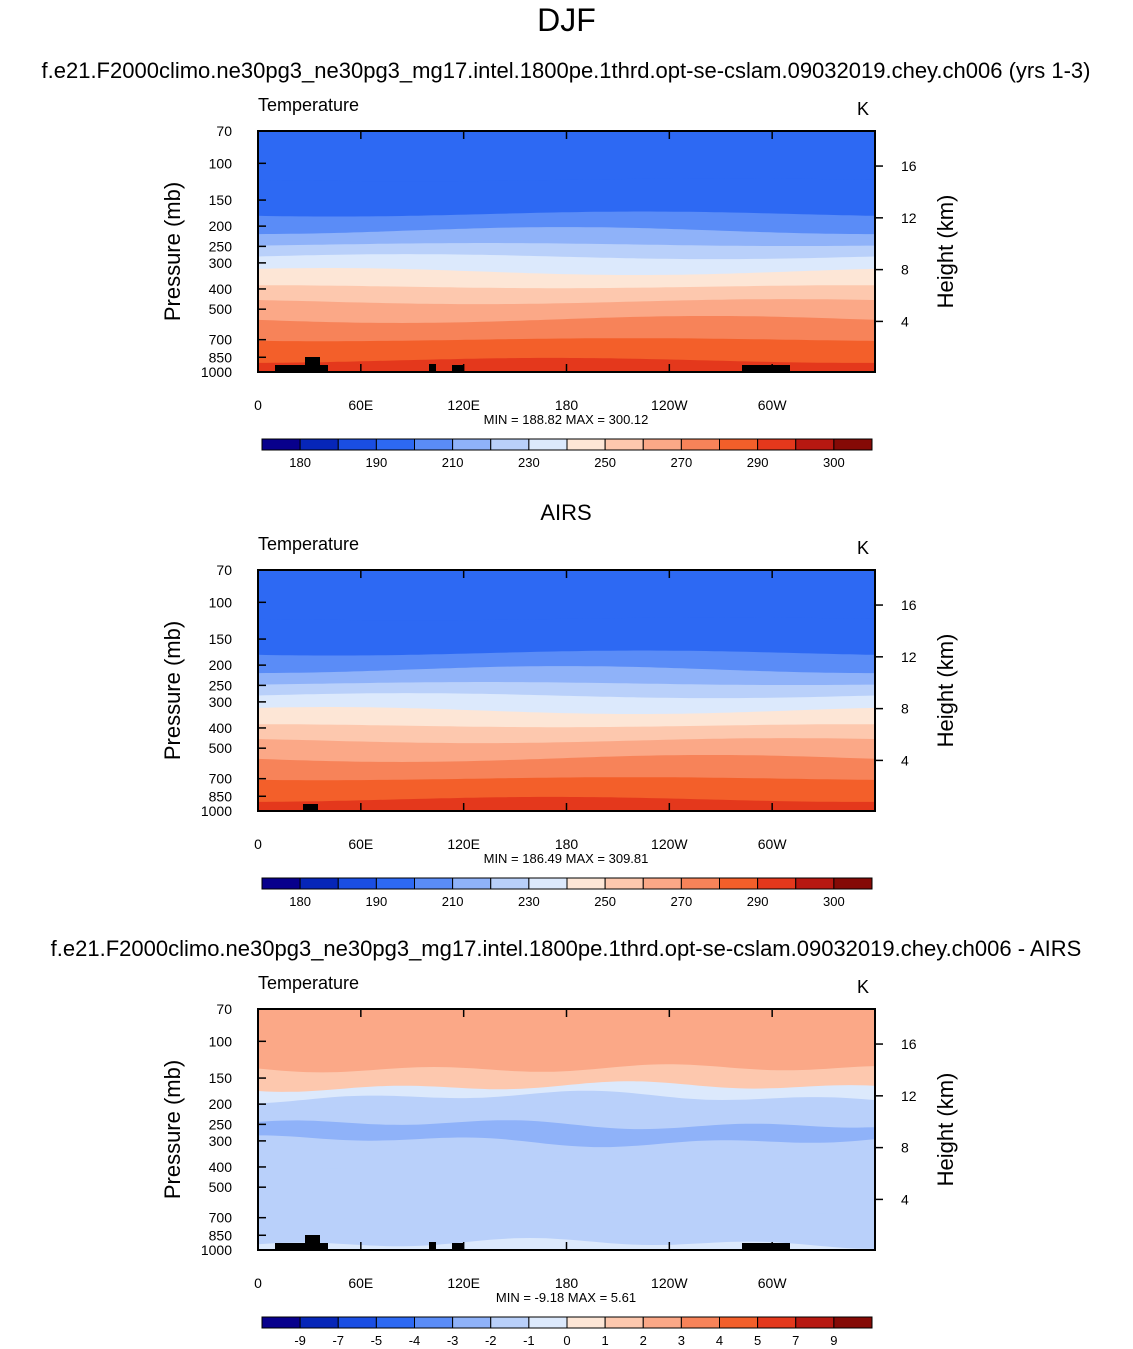 This screenshot has width=1133, height=1349. I want to click on colorbar: 180 190 210 230 250 270 290 300, so click(567, 893).